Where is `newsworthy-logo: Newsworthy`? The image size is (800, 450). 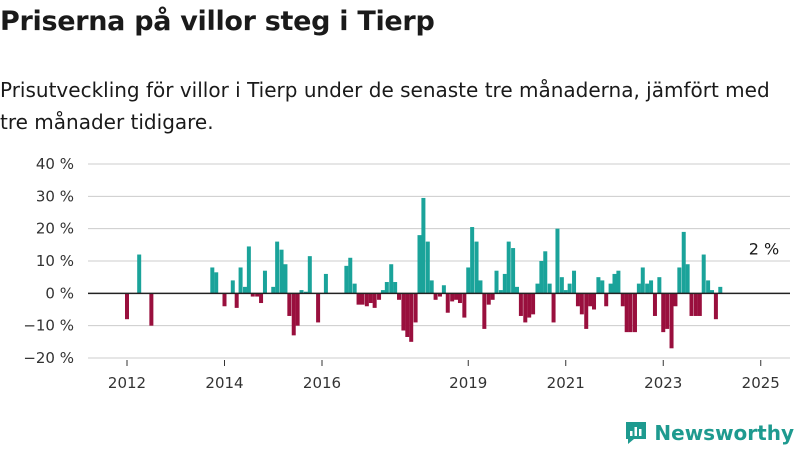 newsworthy-logo: Newsworthy is located at coordinates (709, 433).